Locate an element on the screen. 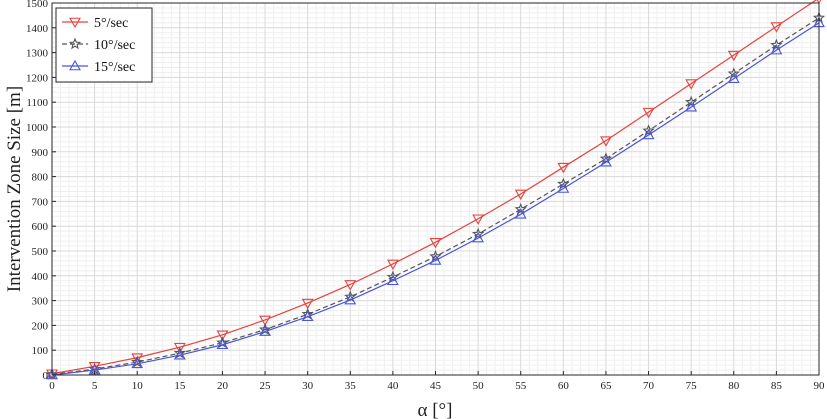 The width and height of the screenshot is (827, 419). x-tick-label: 90 is located at coordinates (820, 386).